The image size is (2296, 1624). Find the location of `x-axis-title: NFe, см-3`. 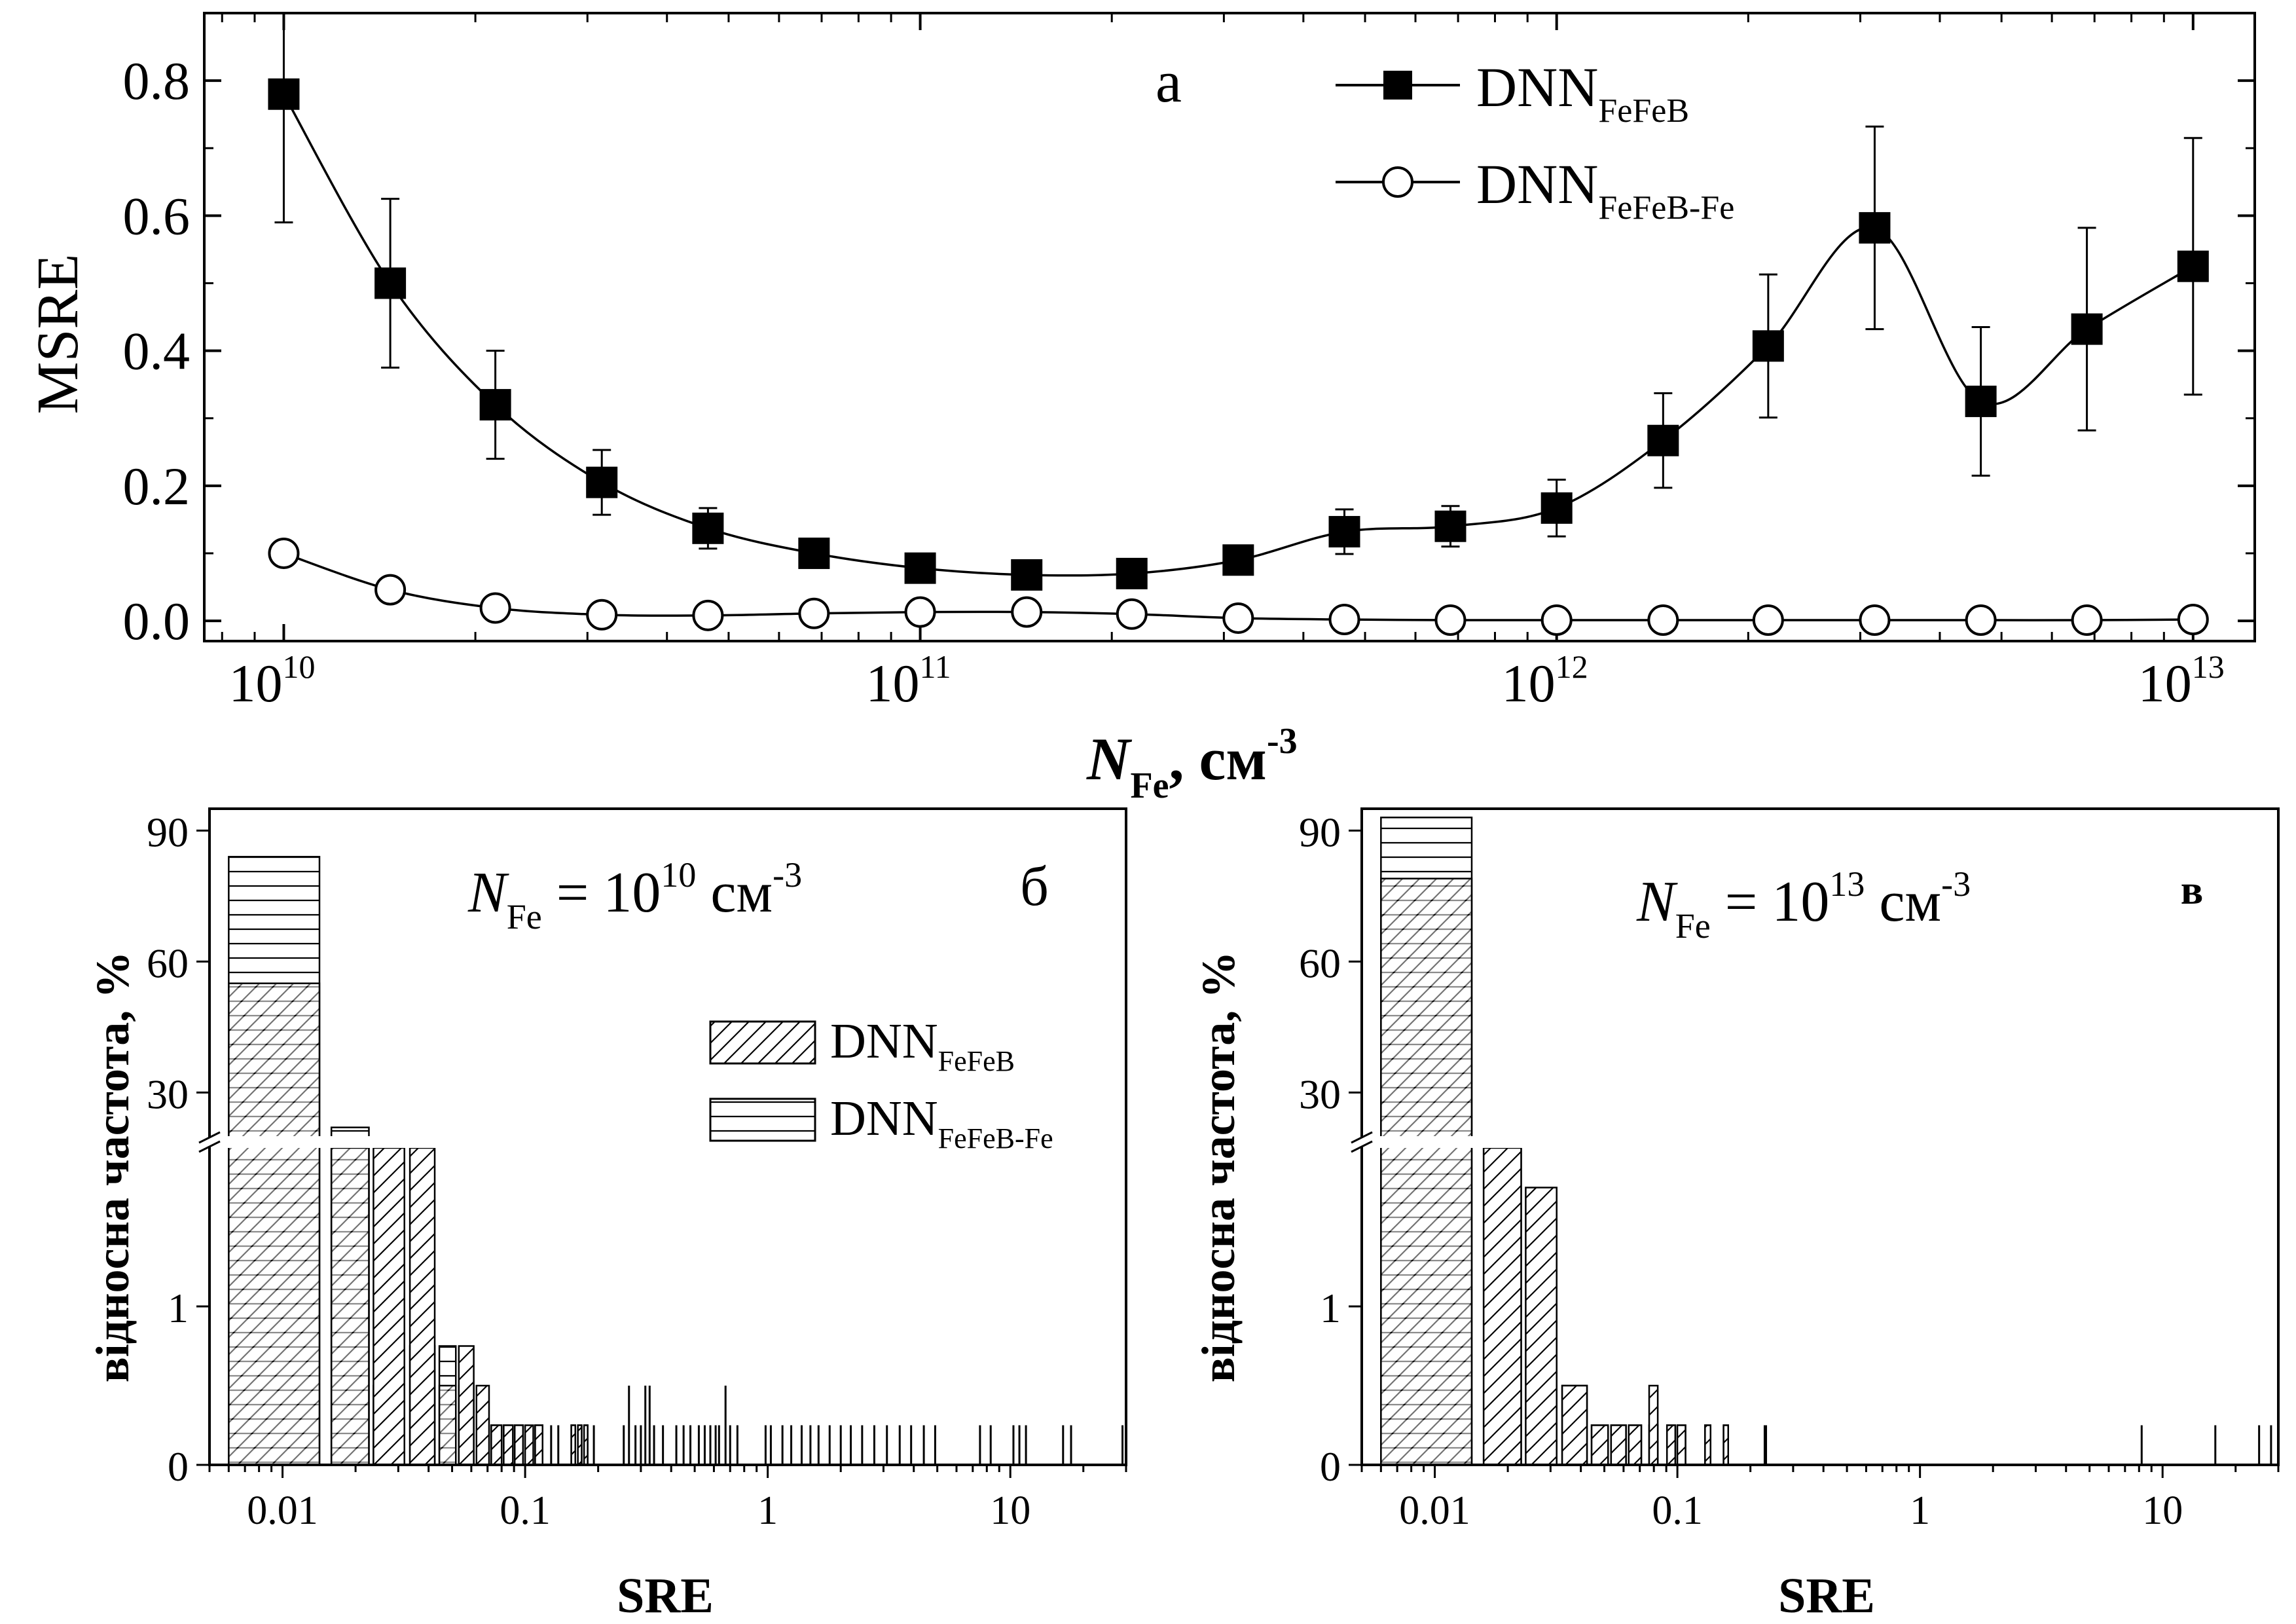

x-axis-title: NFe, см-3 is located at coordinates (1192, 763).